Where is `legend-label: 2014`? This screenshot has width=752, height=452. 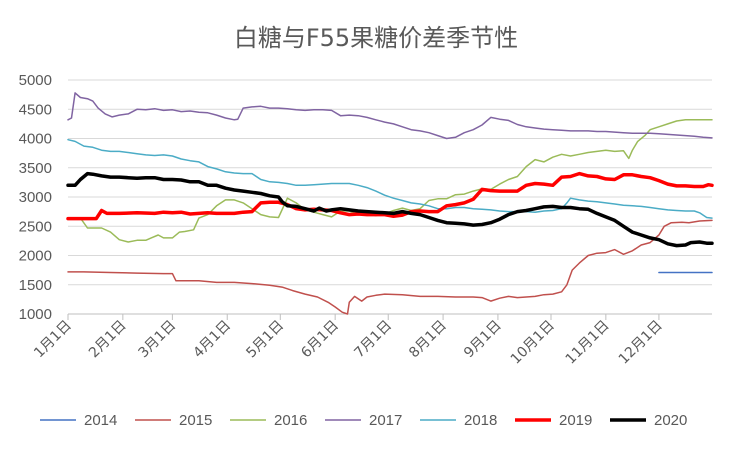 legend-label: 2014 is located at coordinates (100, 420).